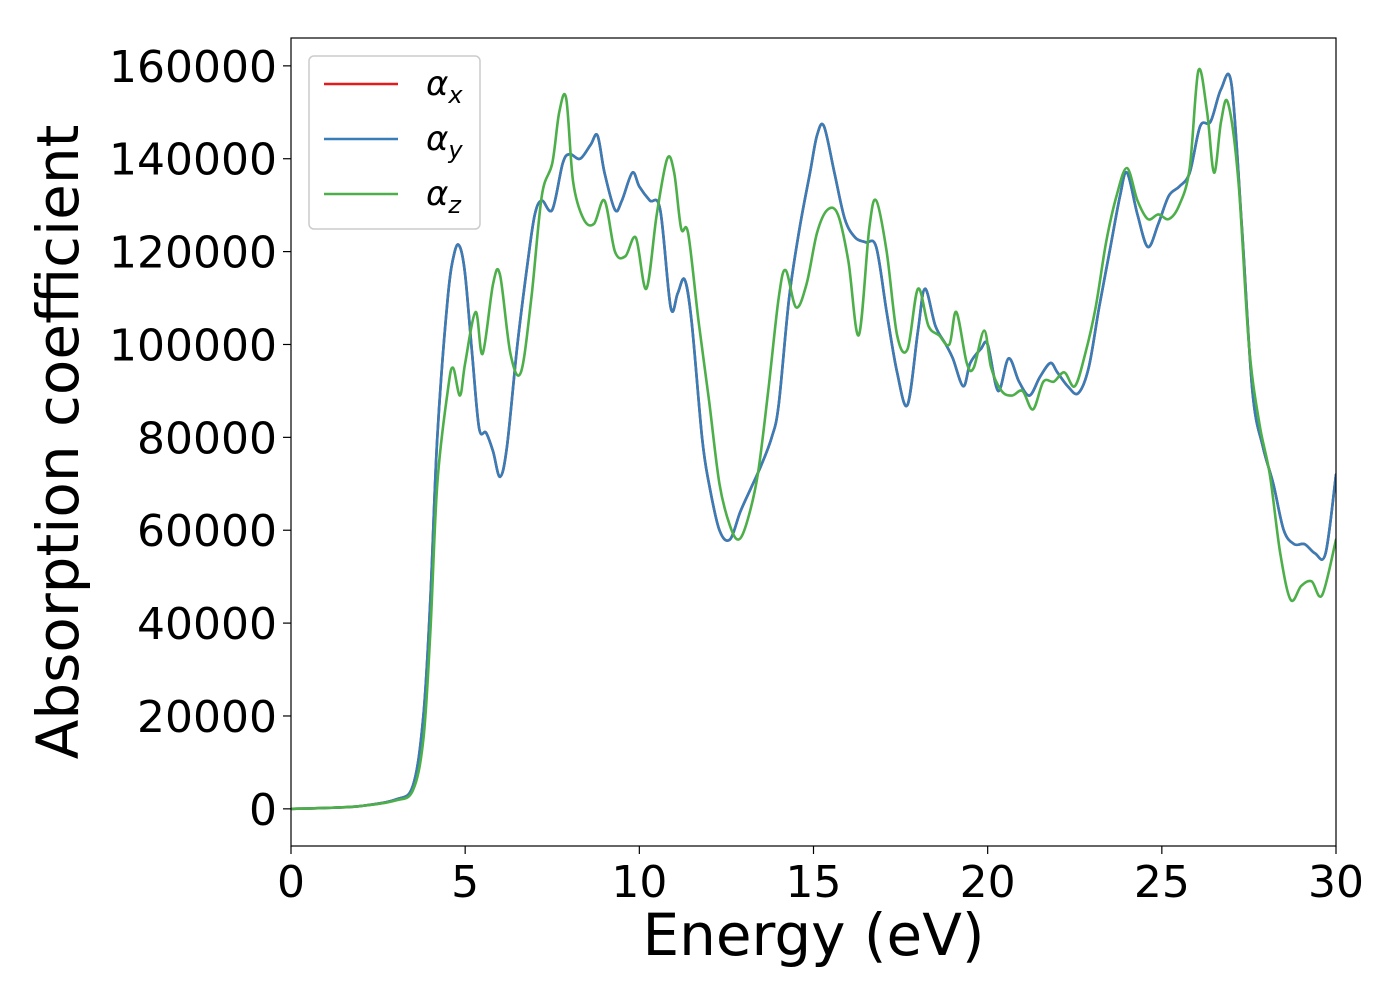 Image resolution: width=1400 pixels, height=1000 pixels. What do you see at coordinates (193, 253) in the screenshot?
I see `y-tick-label: 120000` at bounding box center [193, 253].